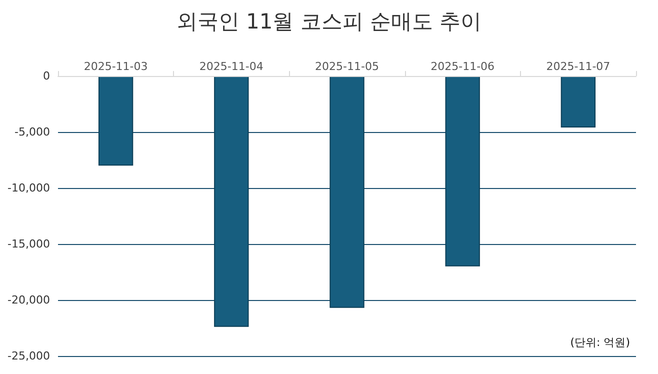 The image size is (658, 374). Describe the element at coordinates (29, 356) in the screenshot. I see `y-tick-label: -25,000` at that location.